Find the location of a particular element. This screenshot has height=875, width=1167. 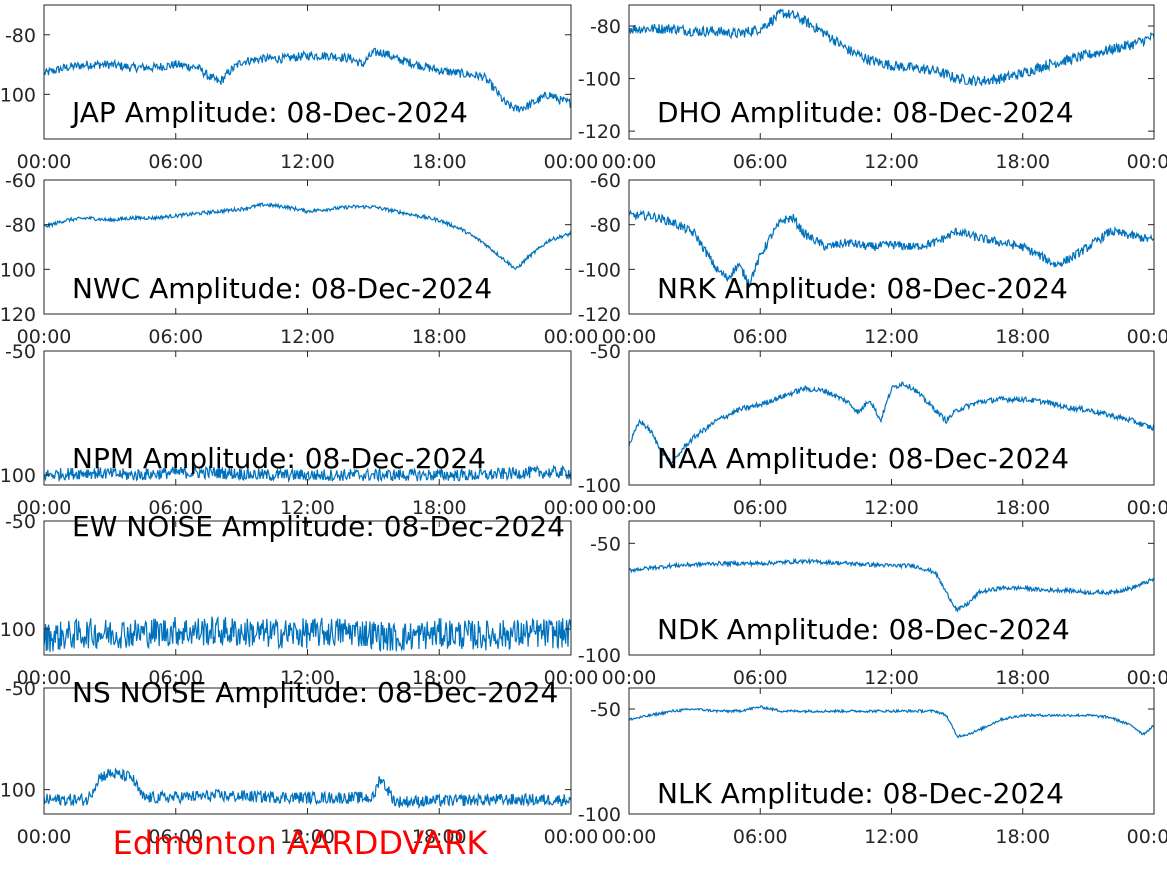

panel-title: NLK Amplitude: 08-Dec-2024 is located at coordinates (860, 793).